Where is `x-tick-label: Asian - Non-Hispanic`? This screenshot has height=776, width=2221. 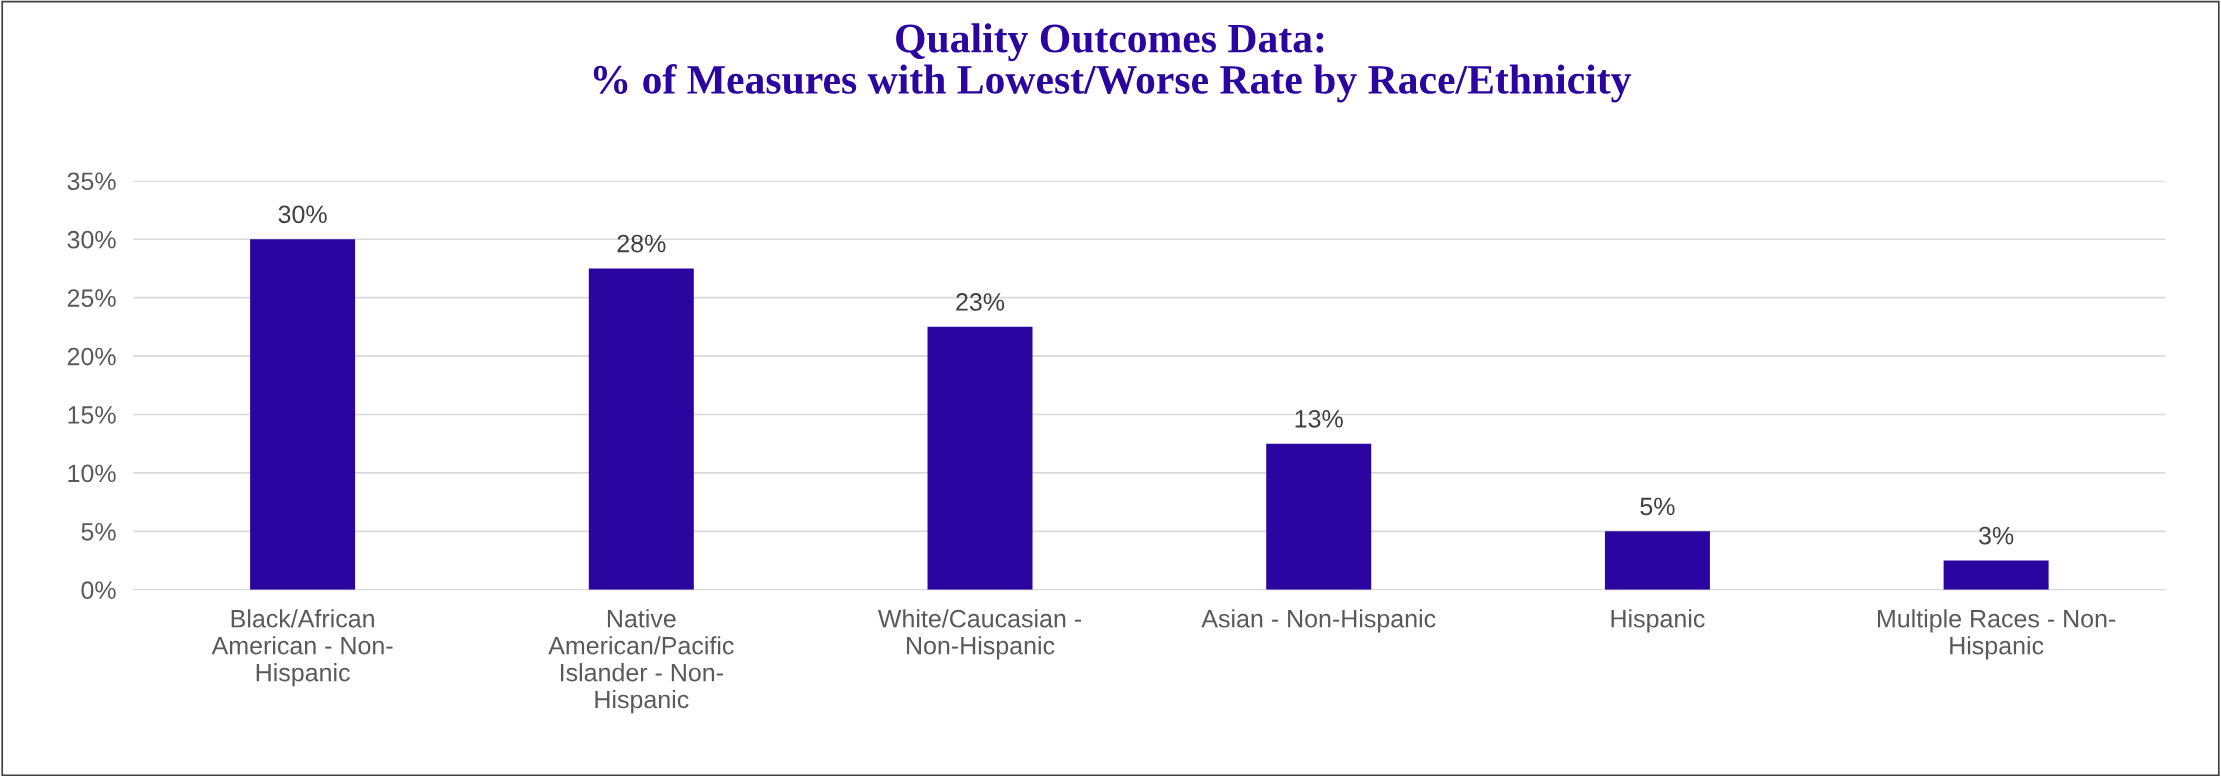
x-tick-label: Asian - Non-Hispanic is located at coordinates (1318, 621).